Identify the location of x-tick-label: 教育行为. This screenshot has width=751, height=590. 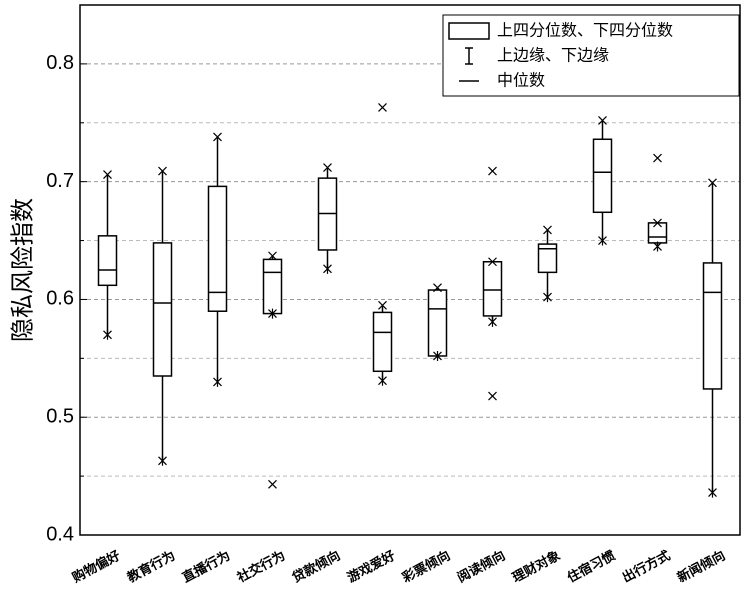
(151, 566).